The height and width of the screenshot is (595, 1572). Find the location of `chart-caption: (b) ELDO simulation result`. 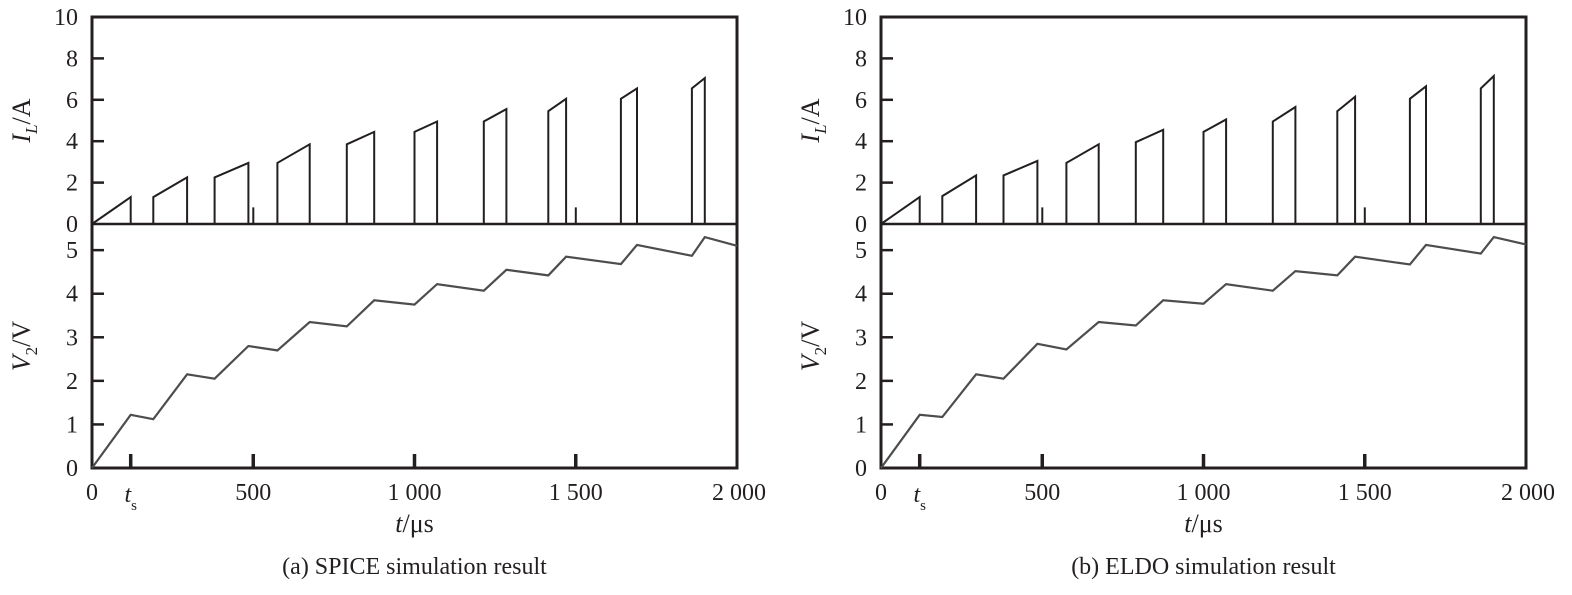

chart-caption: (b) ELDO simulation result is located at coordinates (1203, 567).